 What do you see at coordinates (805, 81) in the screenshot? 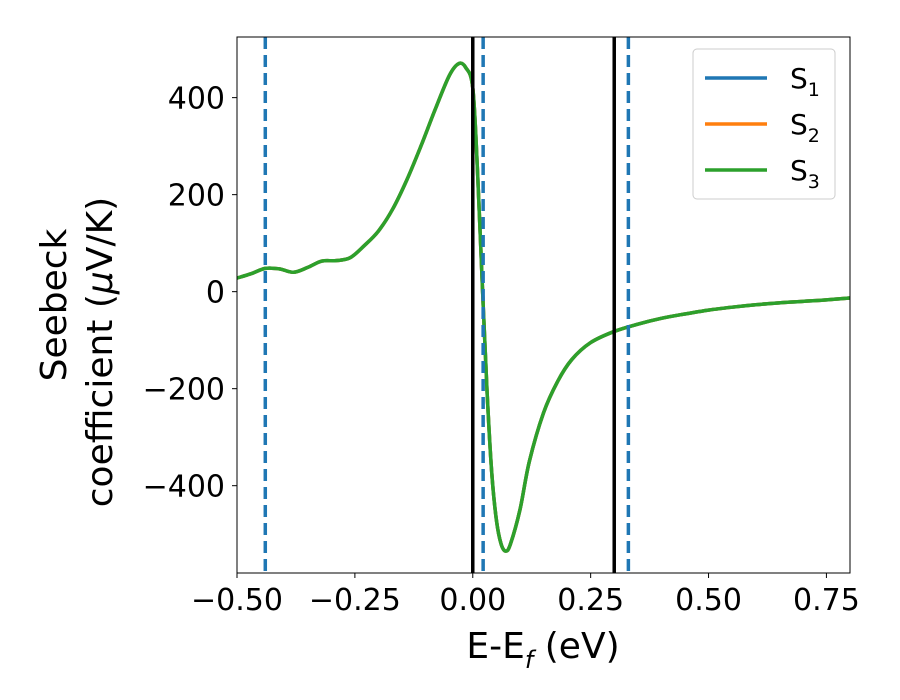
I see `legend-label-s1: S1` at bounding box center [805, 81].